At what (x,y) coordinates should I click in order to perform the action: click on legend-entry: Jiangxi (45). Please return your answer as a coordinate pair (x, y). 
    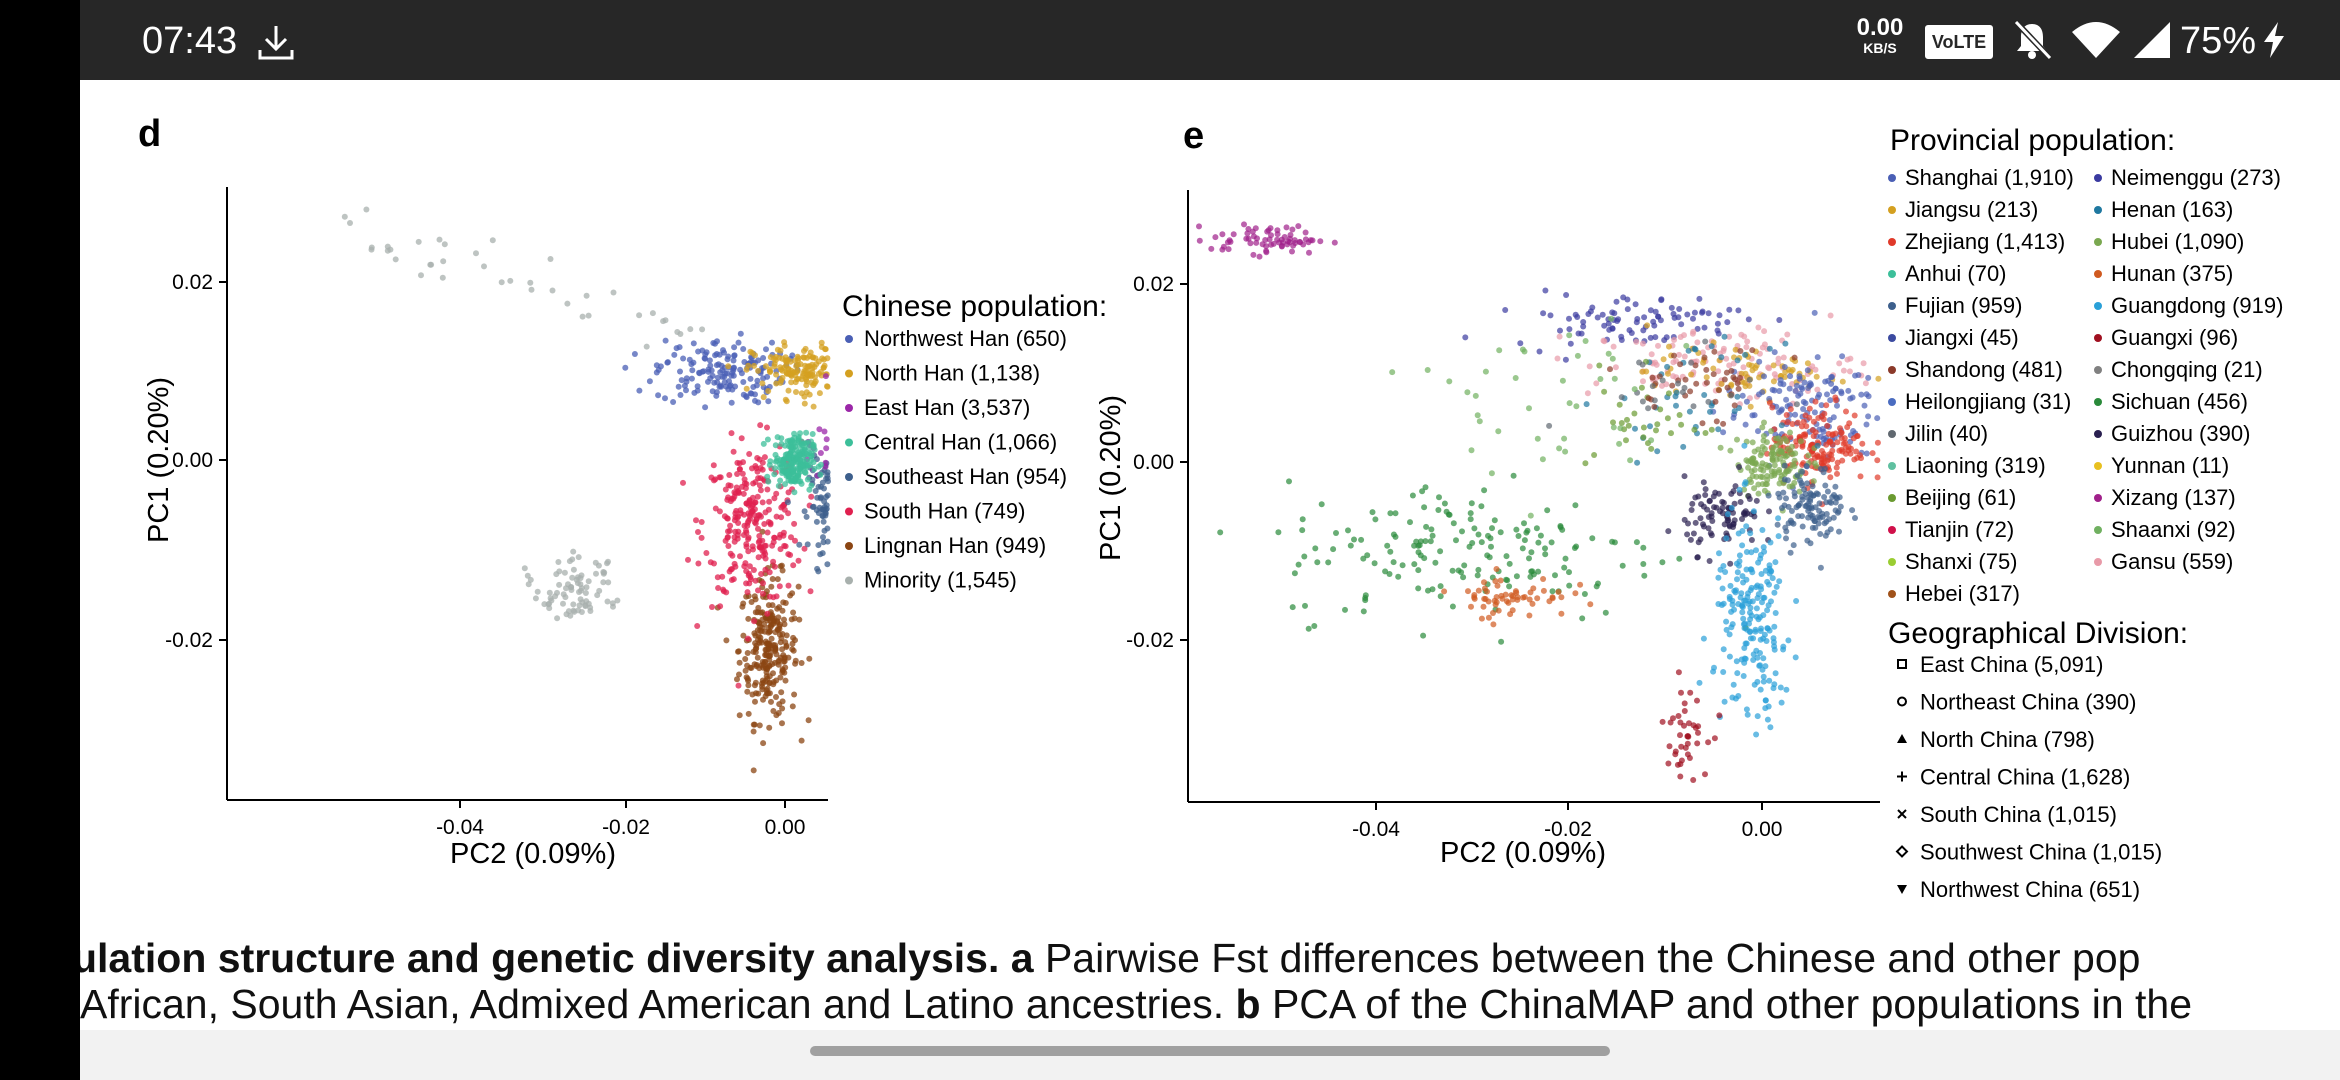
    Looking at the image, I should click on (1962, 337).